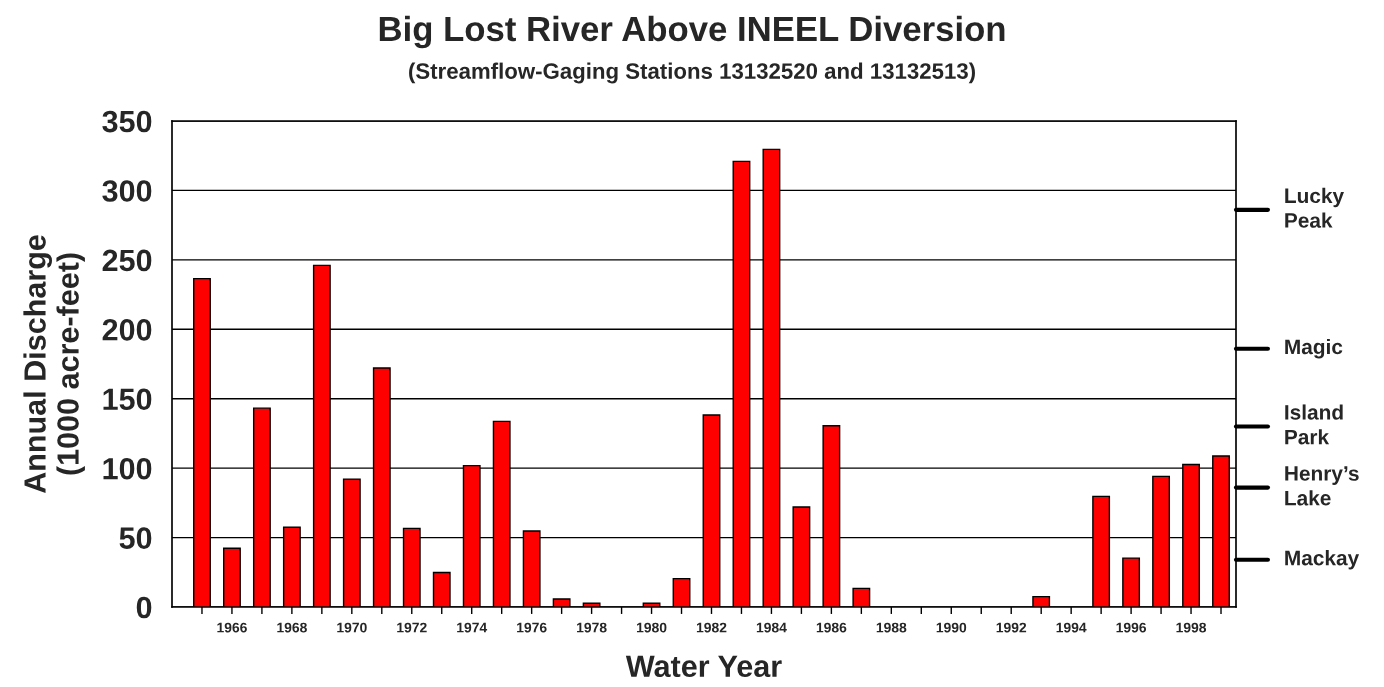 The image size is (1384, 687). What do you see at coordinates (1071, 627) in the screenshot?
I see `x-tick-label: 1994` at bounding box center [1071, 627].